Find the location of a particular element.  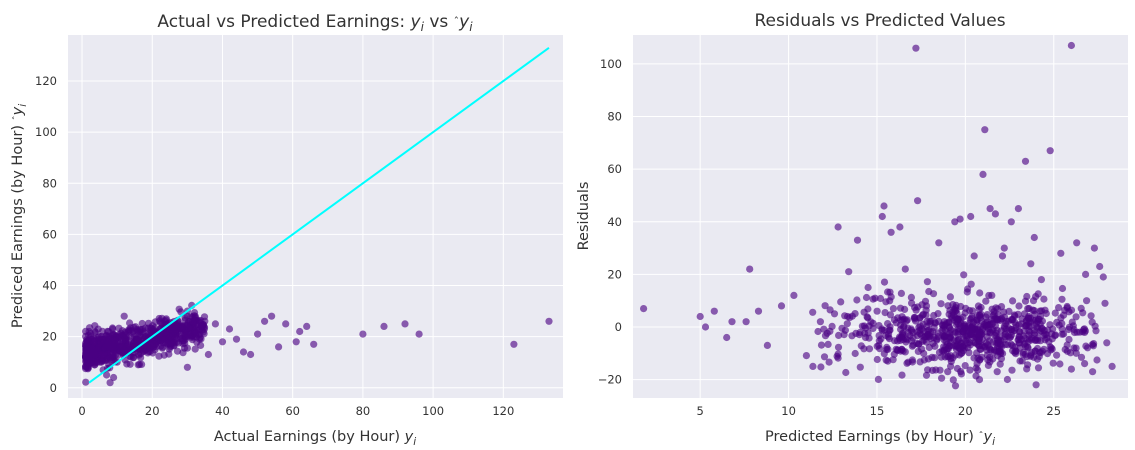

y-tick-label: 40 is located at coordinates (49, 286).